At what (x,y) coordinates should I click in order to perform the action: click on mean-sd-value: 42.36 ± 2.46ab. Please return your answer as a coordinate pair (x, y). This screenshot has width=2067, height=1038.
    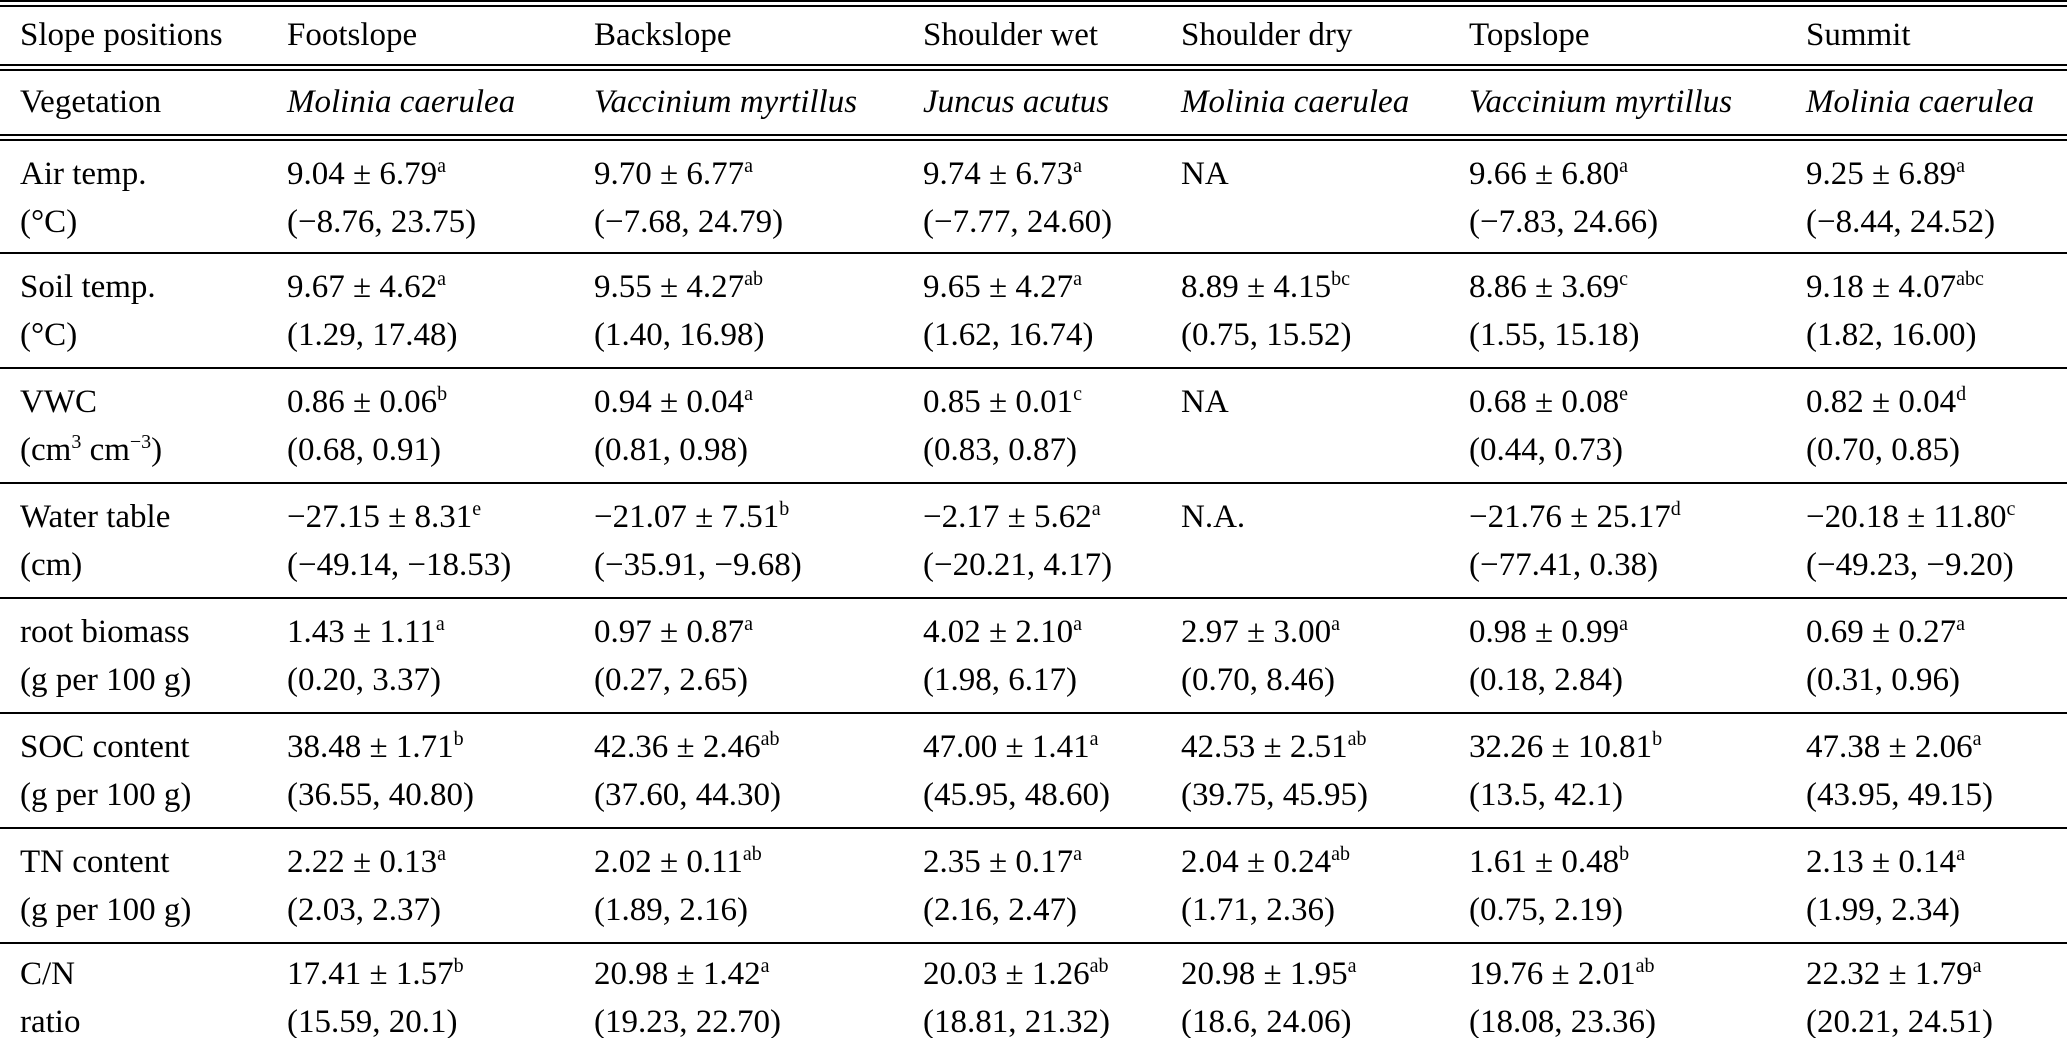
    Looking at the image, I should click on (758, 747).